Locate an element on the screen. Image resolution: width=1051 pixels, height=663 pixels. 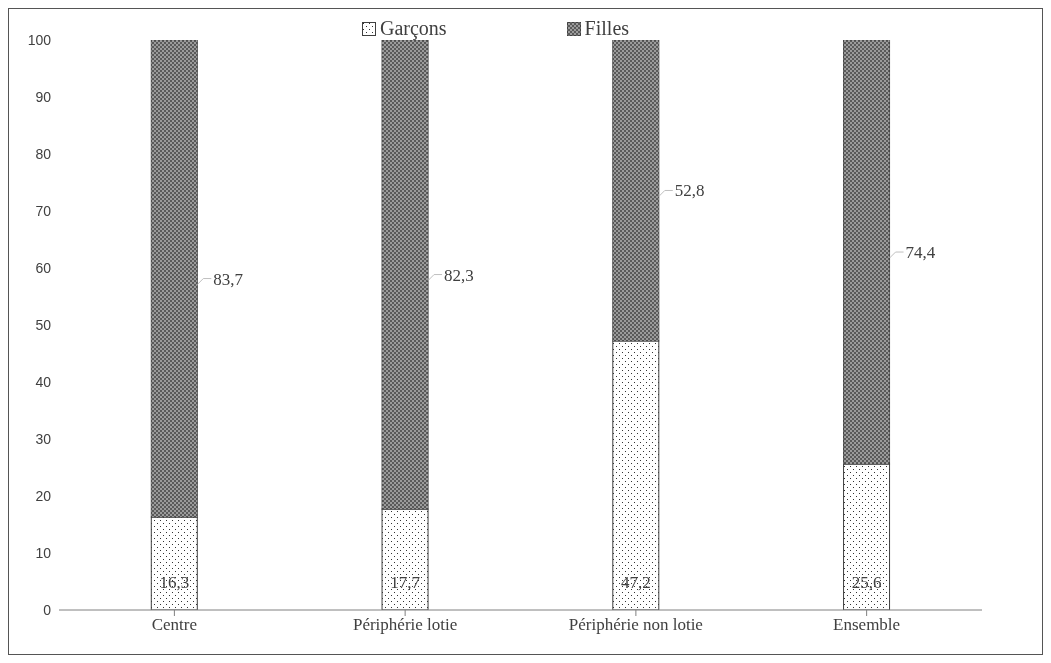
legend-label: Garçons is located at coordinates (412, 28).